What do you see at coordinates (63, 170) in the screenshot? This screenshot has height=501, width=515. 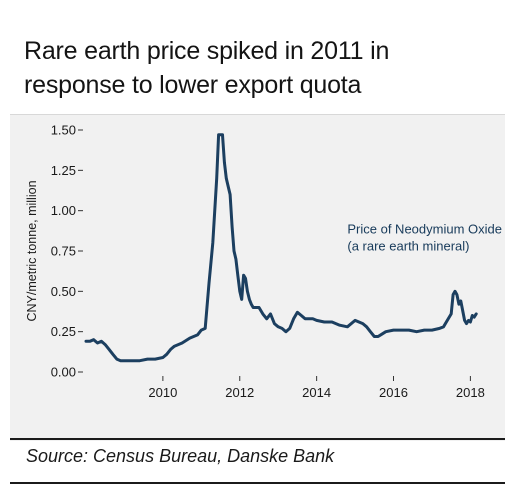 I see `y-tick-label: 1.25` at bounding box center [63, 170].